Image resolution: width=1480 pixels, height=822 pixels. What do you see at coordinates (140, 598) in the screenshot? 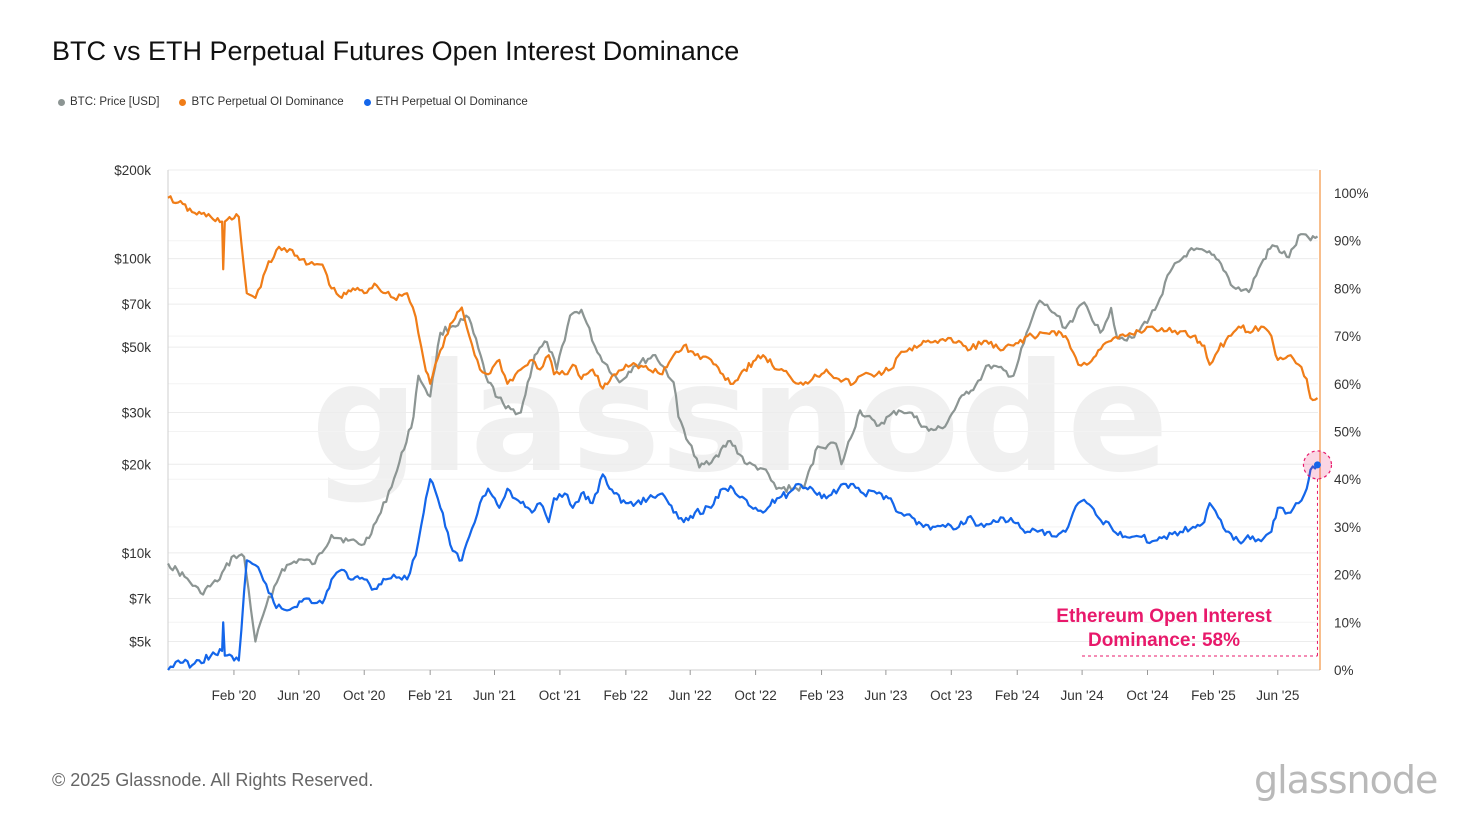
I see `y-left-tick-label: $7k` at bounding box center [140, 598].